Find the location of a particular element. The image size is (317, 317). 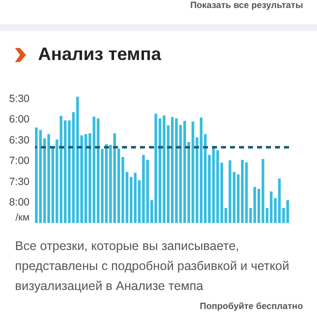

y-axis-title: /км is located at coordinates (22, 218).